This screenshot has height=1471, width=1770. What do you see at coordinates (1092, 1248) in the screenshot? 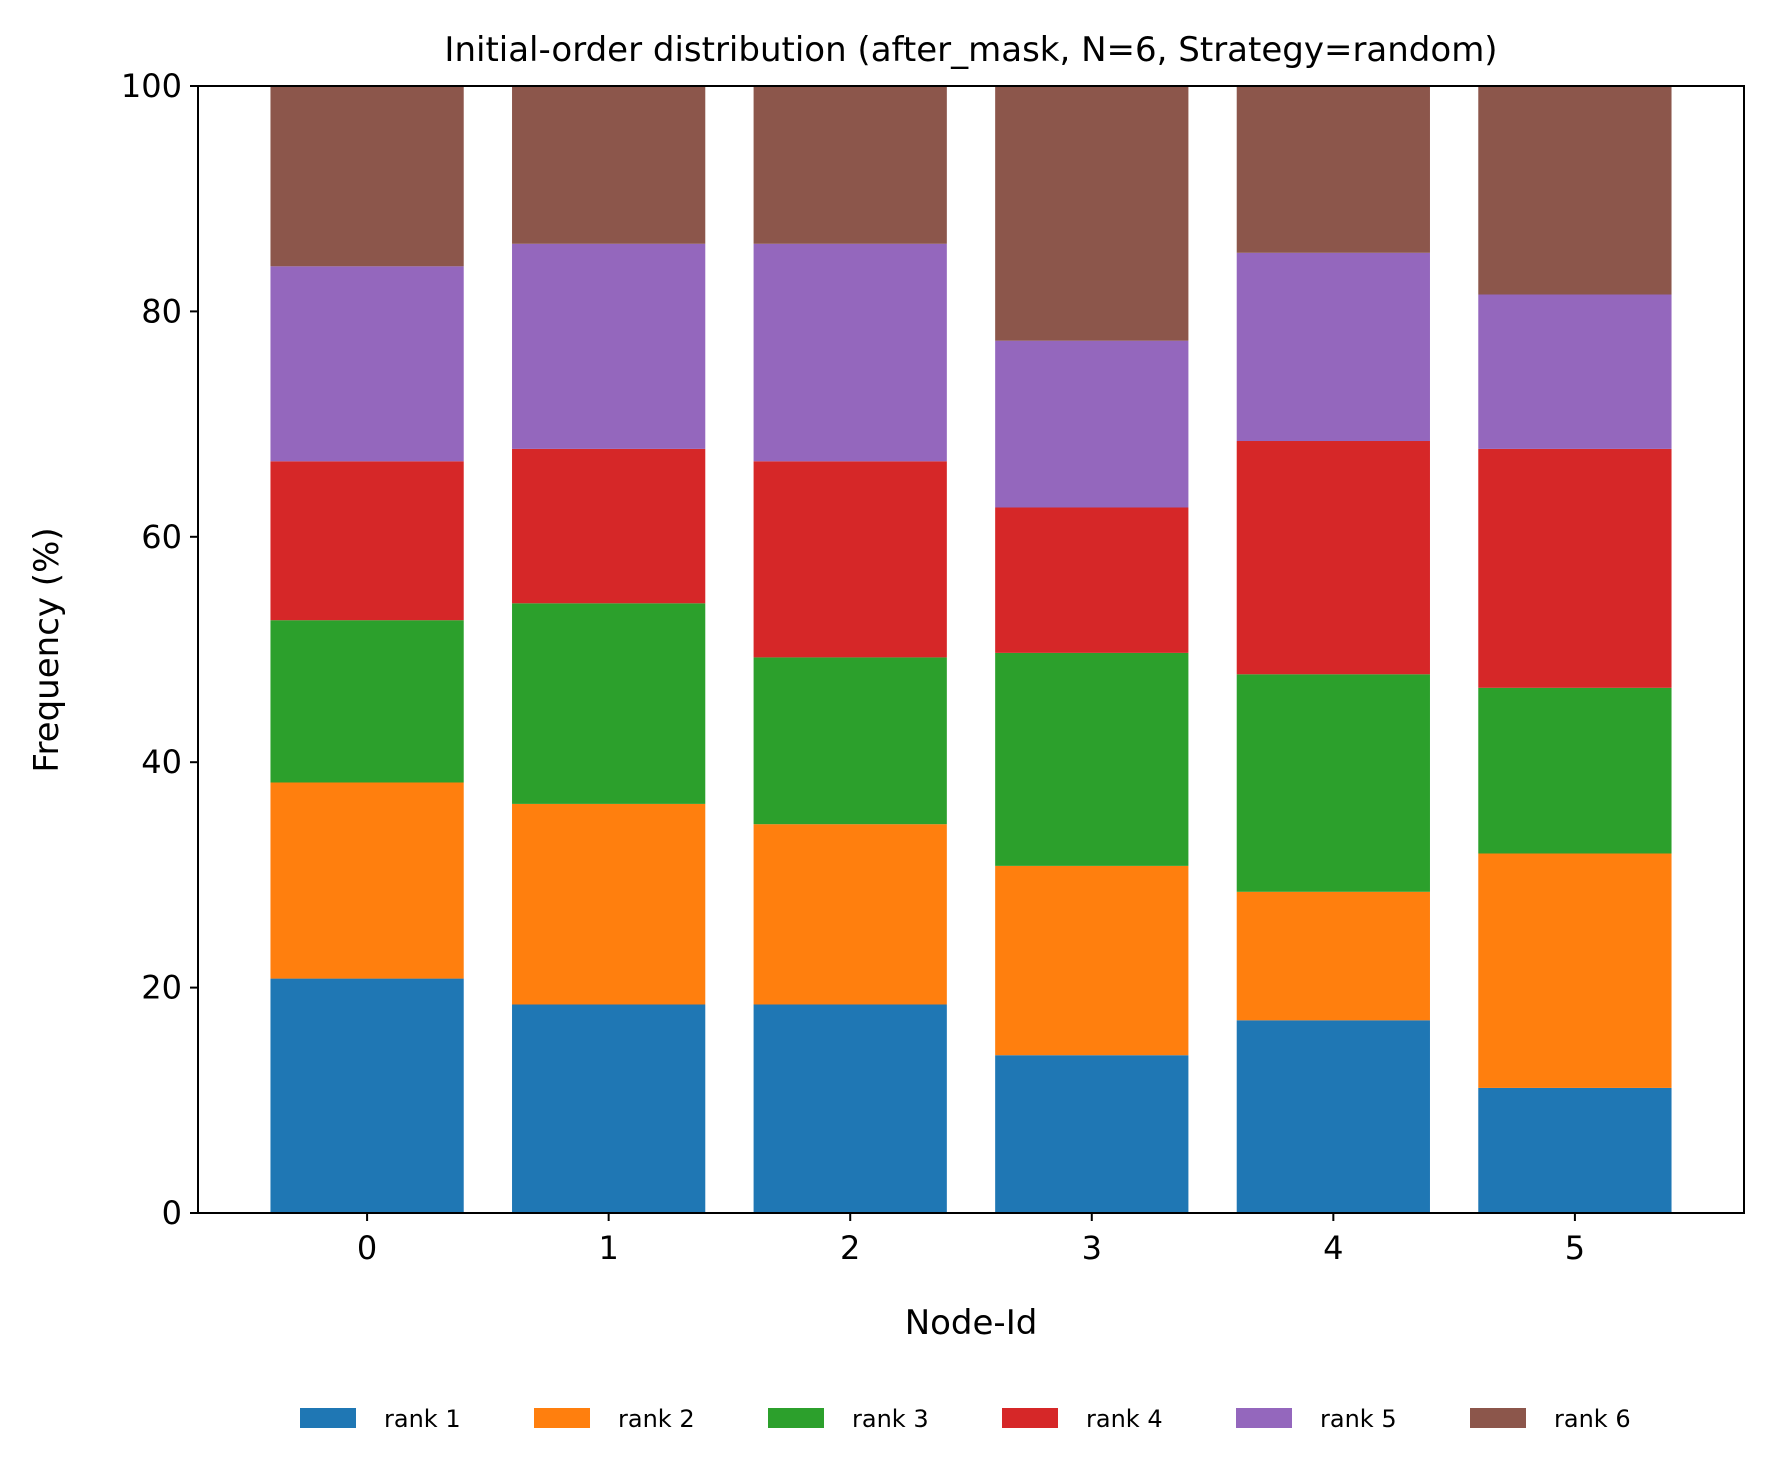
I see `x-tick-label-3: 3` at bounding box center [1092, 1248].